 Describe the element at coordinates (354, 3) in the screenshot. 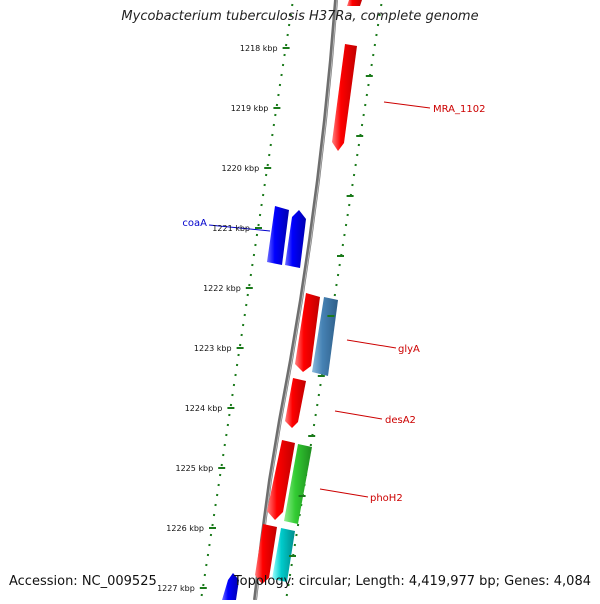

I see `gene-block-top` at that location.